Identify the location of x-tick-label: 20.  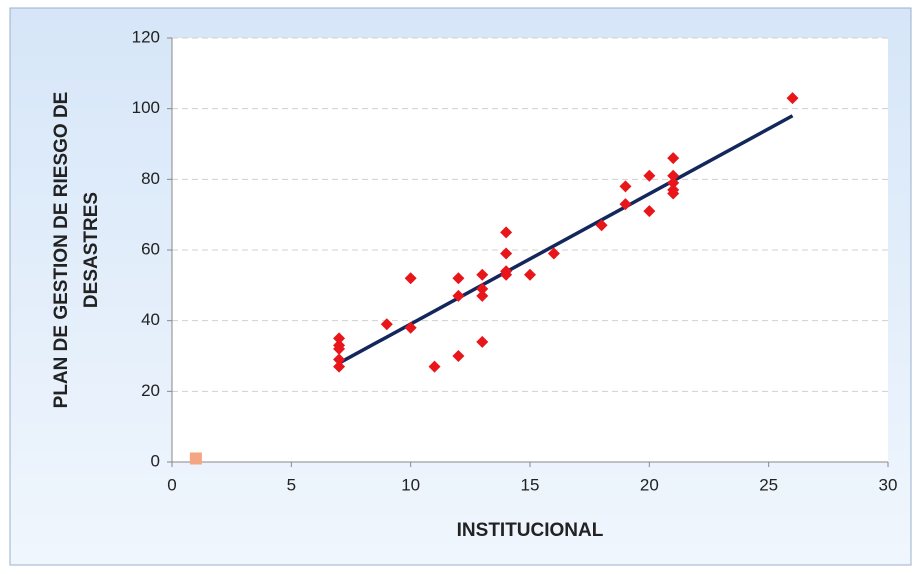
(649, 484).